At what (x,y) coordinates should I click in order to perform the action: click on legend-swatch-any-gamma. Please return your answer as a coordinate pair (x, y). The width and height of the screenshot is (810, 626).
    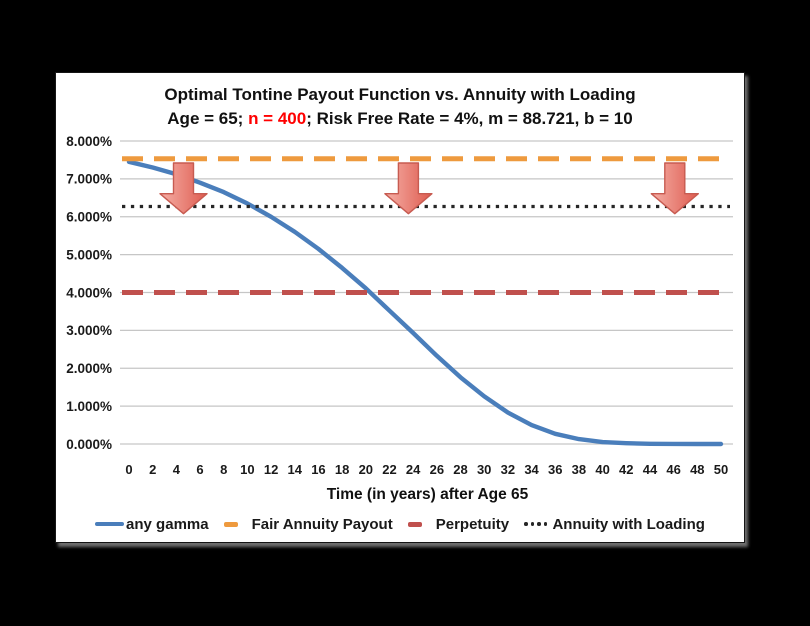
    Looking at the image, I should click on (110, 524).